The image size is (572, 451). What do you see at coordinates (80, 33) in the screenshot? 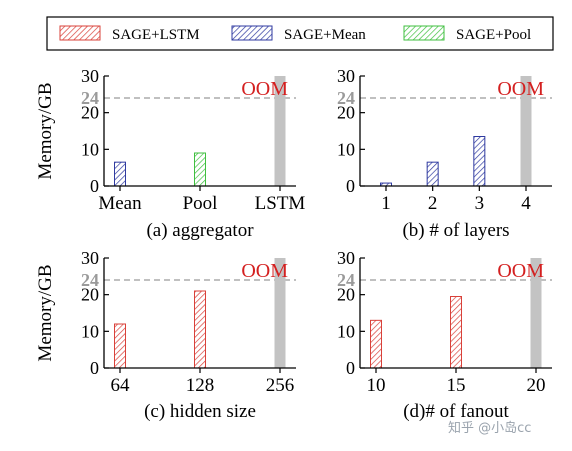
I see `legend-swatch-lstm` at bounding box center [80, 33].